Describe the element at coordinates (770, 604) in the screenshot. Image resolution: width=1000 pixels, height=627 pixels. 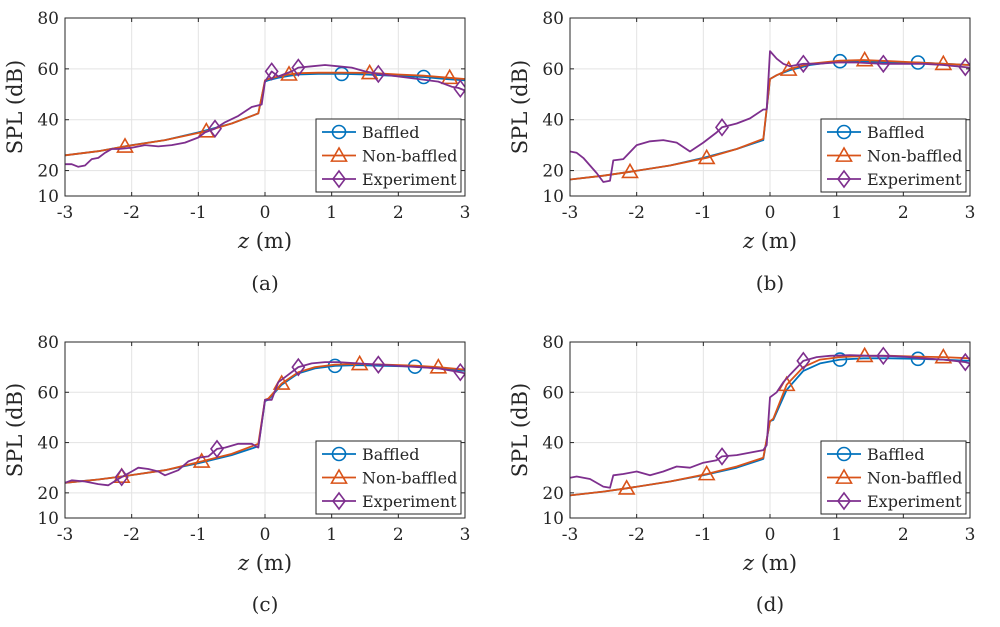
I see `panel-caption: (d)` at that location.